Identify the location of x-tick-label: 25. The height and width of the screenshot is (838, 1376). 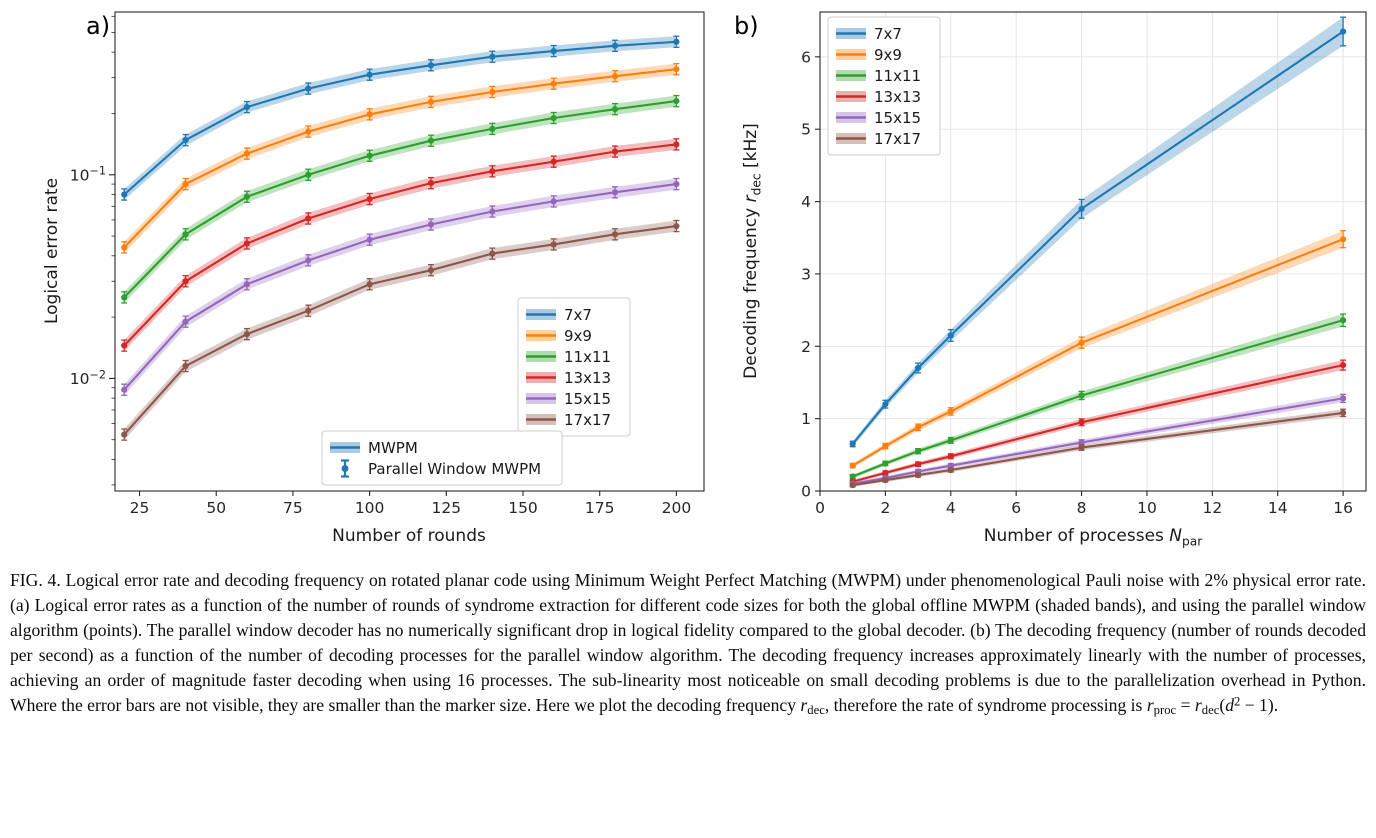
(140, 508).